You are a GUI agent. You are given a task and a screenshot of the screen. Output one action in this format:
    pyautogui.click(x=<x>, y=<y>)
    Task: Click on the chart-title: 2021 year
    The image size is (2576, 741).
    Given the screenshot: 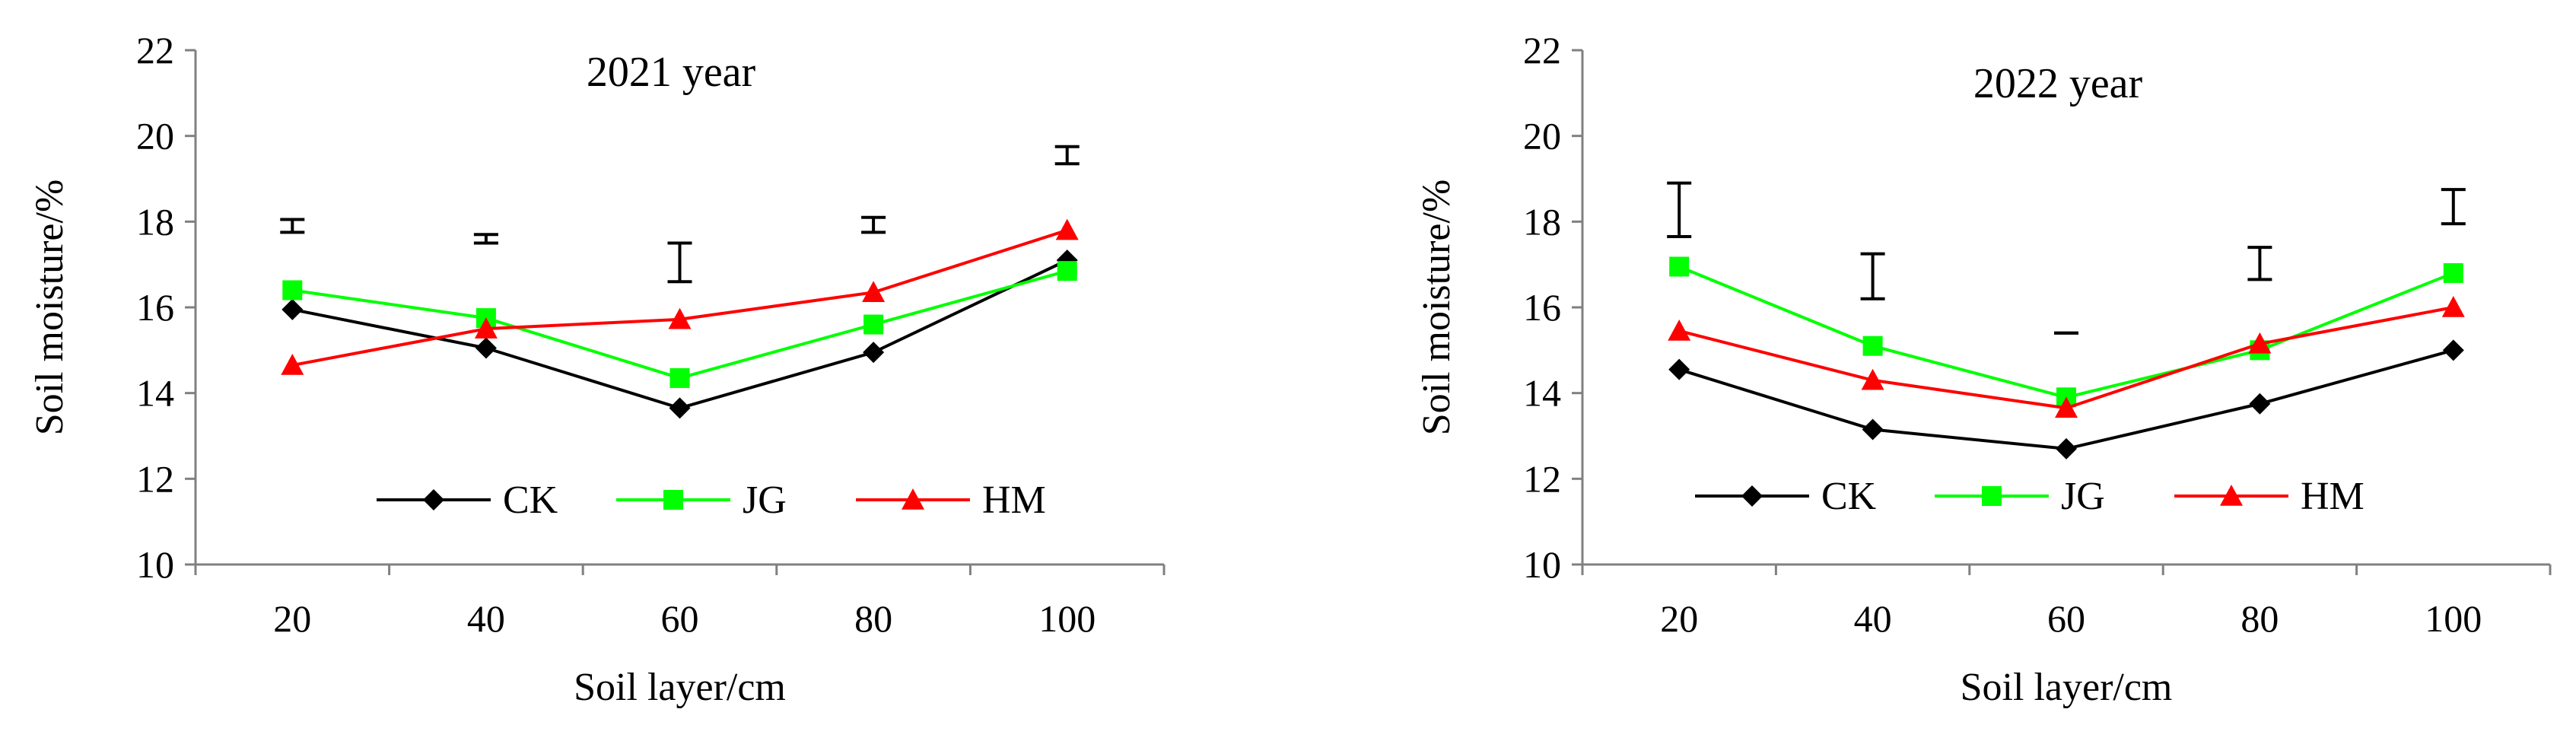 What is the action you would take?
    pyautogui.click(x=671, y=72)
    